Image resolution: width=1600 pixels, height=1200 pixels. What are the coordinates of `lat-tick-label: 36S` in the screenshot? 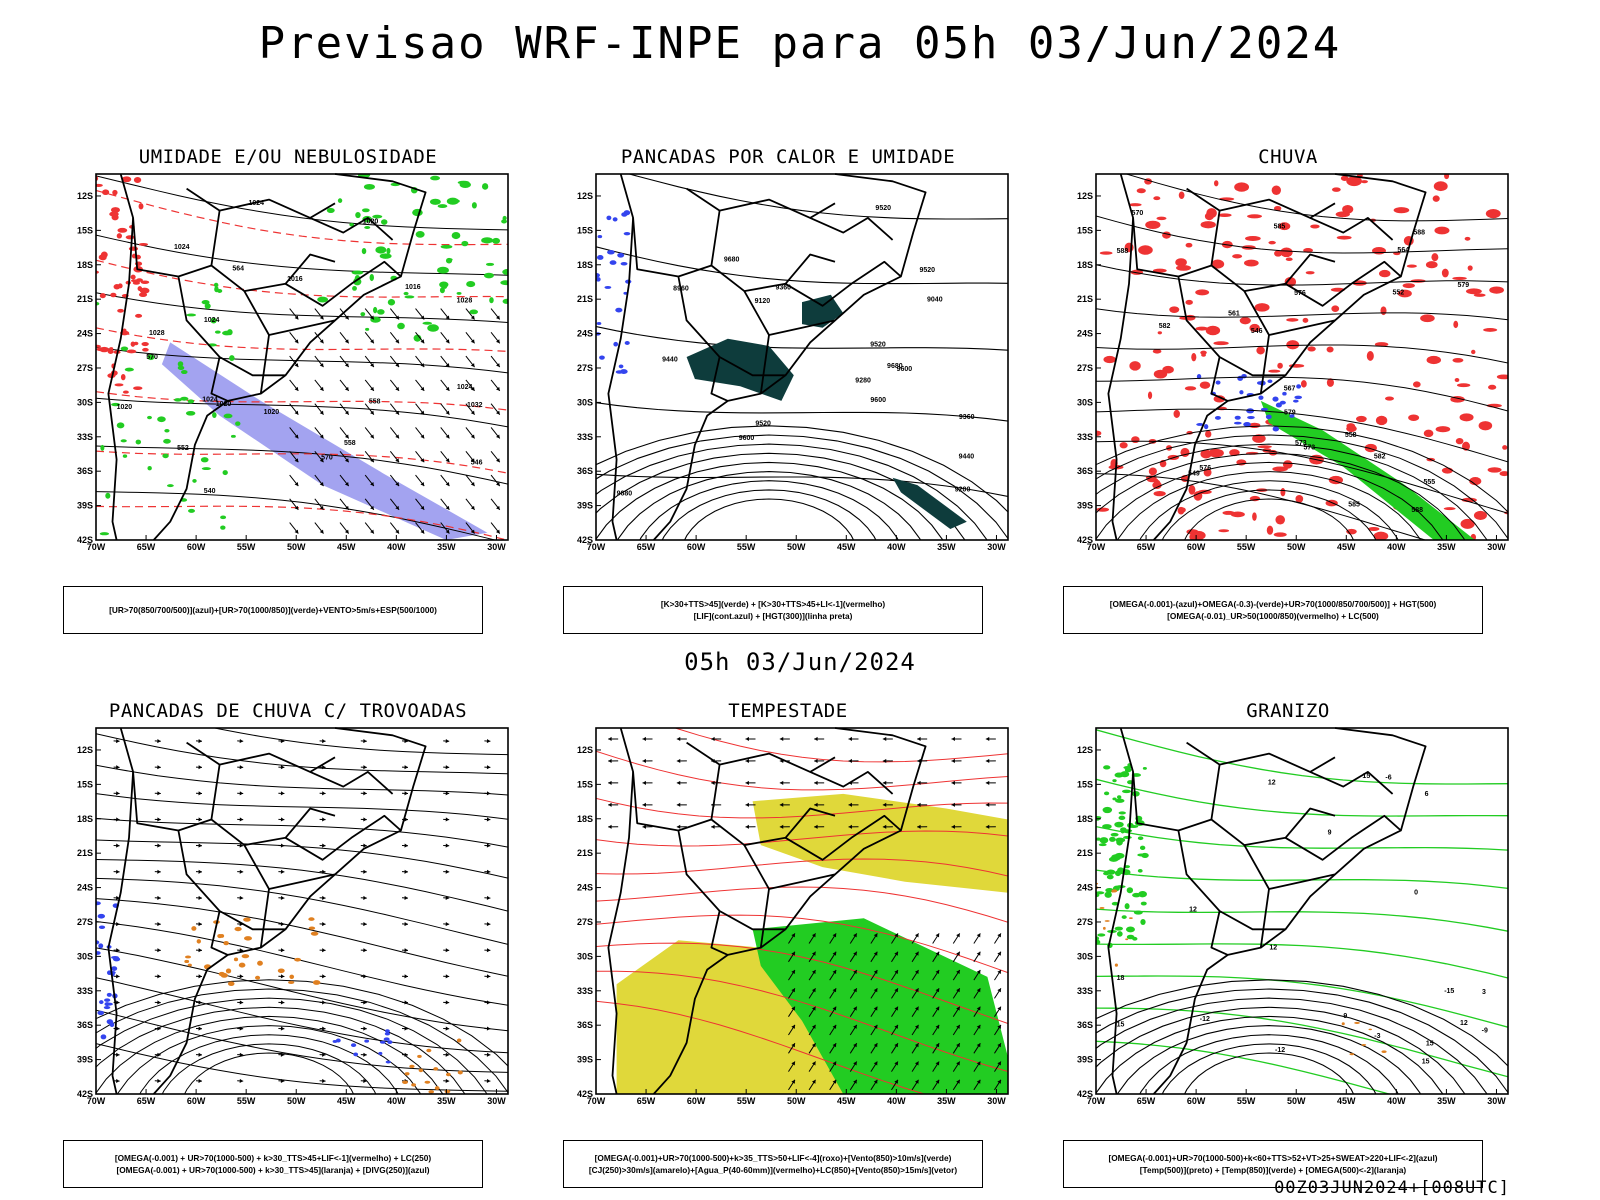 It's located at (1085, 471).